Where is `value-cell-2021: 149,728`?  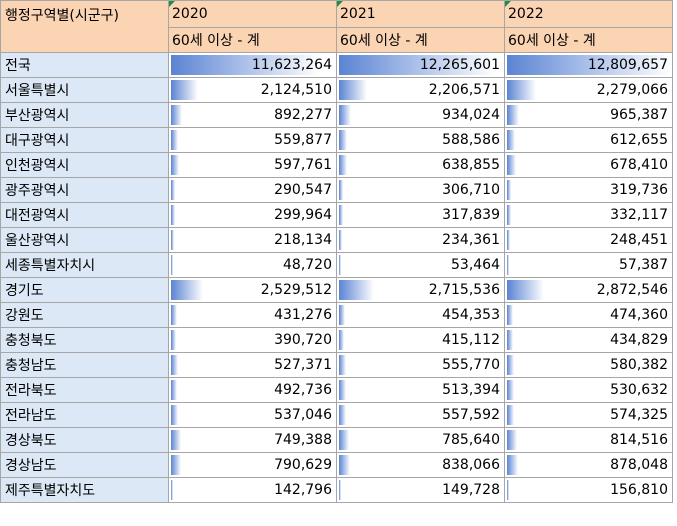 value-cell-2021: 149,728 is located at coordinates (420, 490).